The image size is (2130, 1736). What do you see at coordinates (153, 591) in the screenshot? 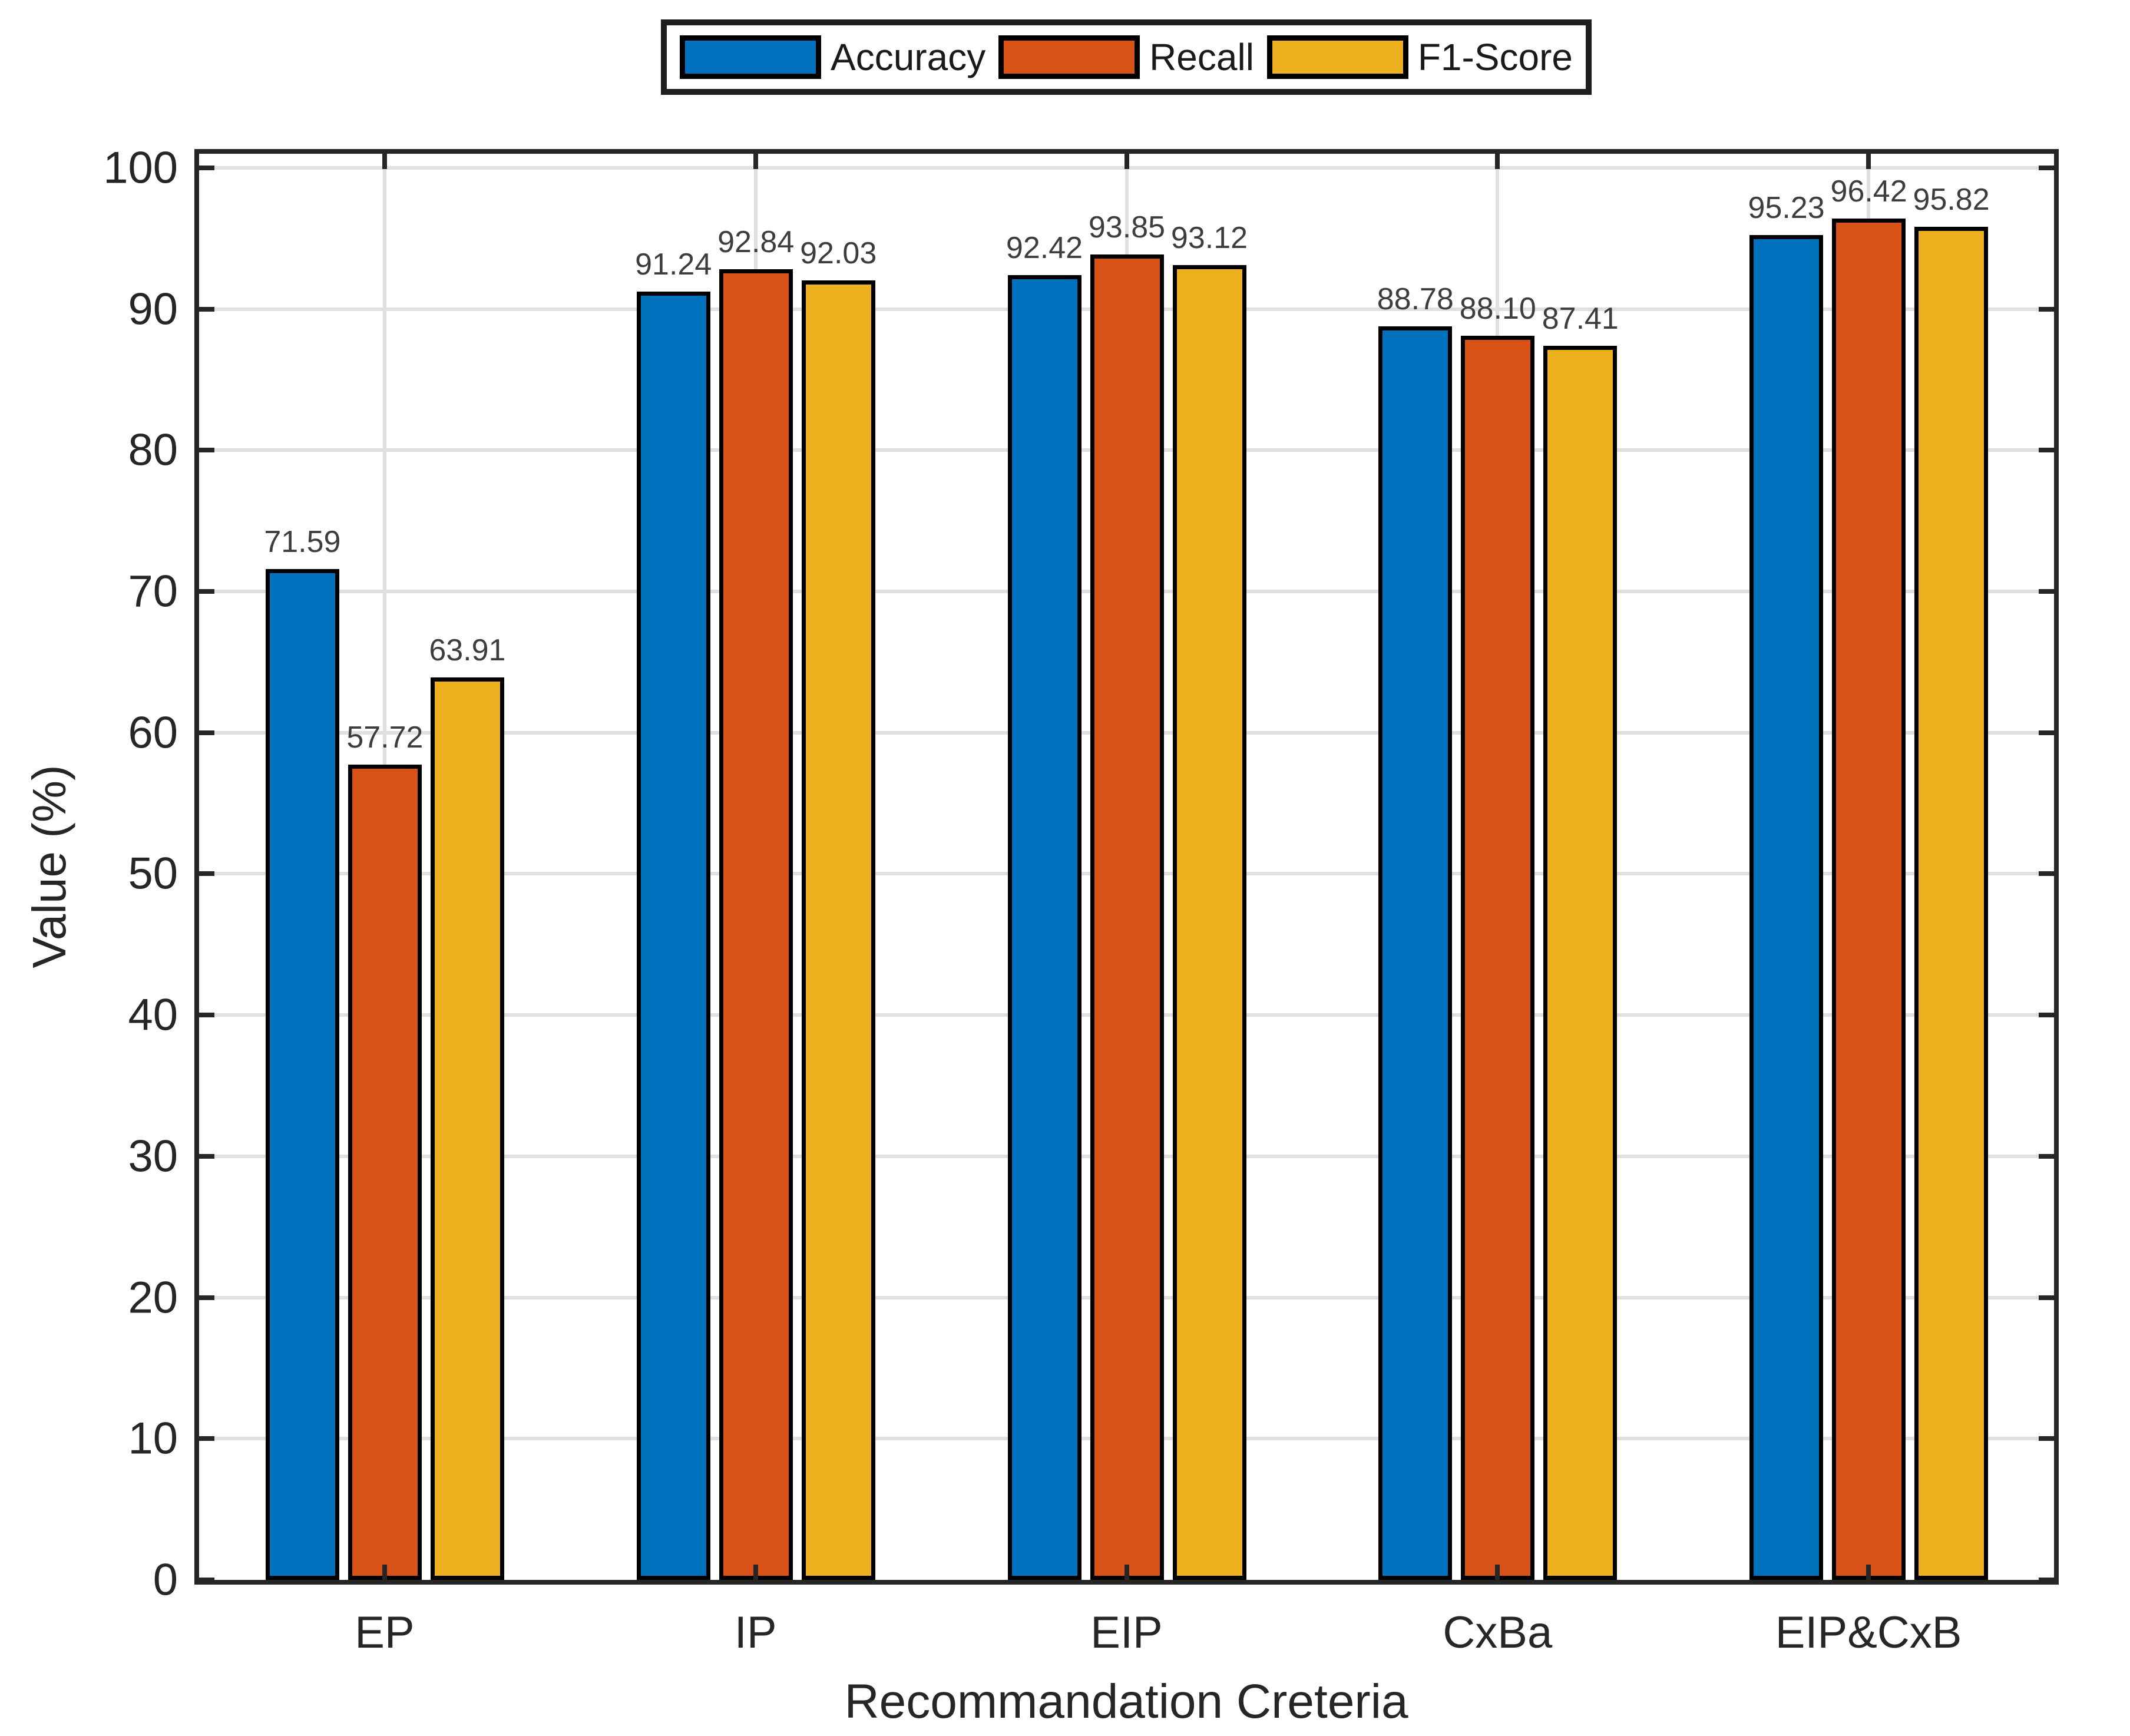
I see `y-tick-label: 70` at bounding box center [153, 591].